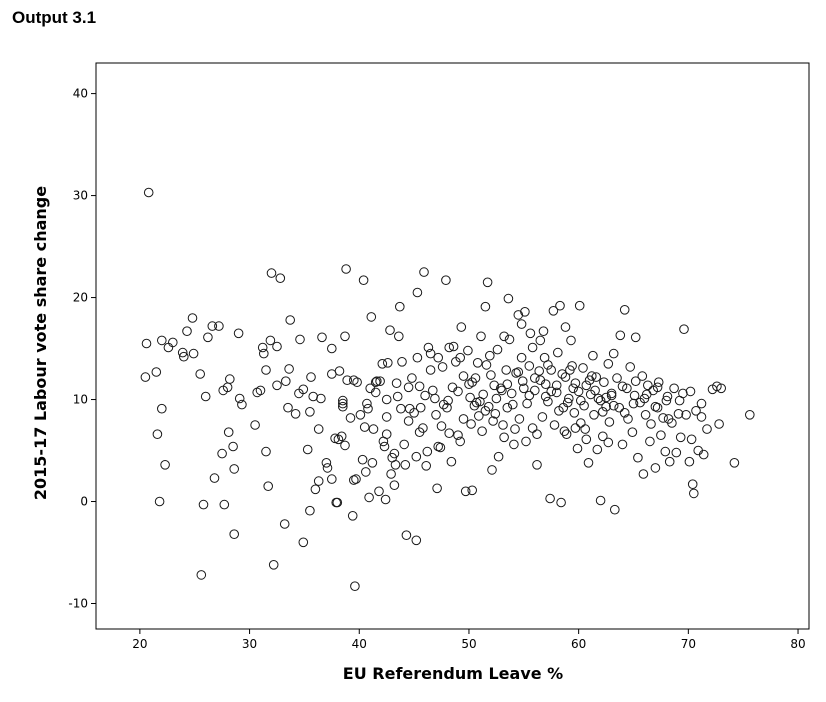 The width and height of the screenshot is (826, 702). I want to click on output-title: Output 3.1, so click(54, 17).